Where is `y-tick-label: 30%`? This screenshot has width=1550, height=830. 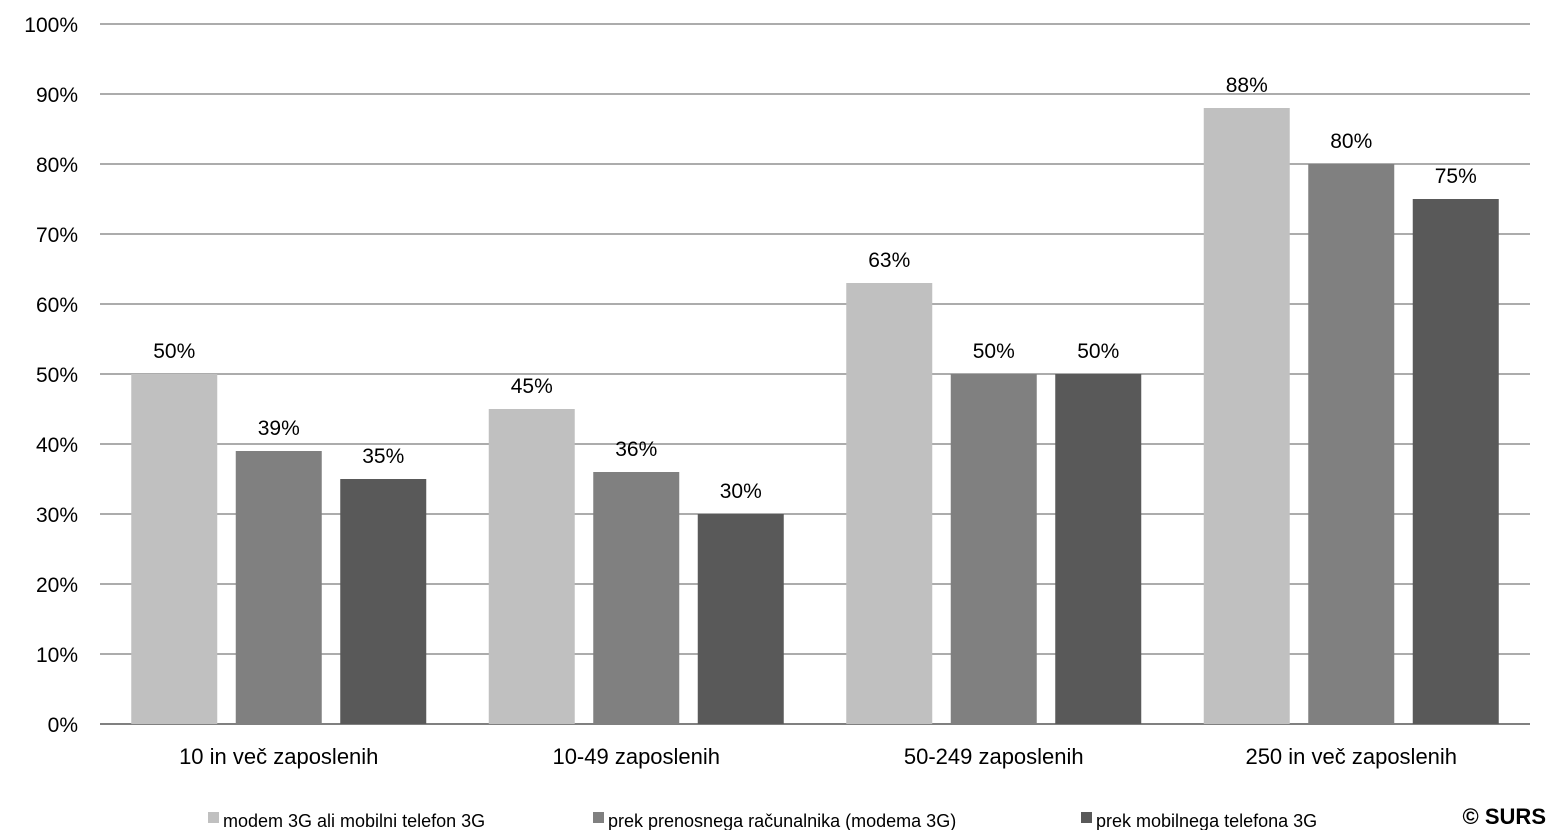 y-tick-label: 30% is located at coordinates (57, 515).